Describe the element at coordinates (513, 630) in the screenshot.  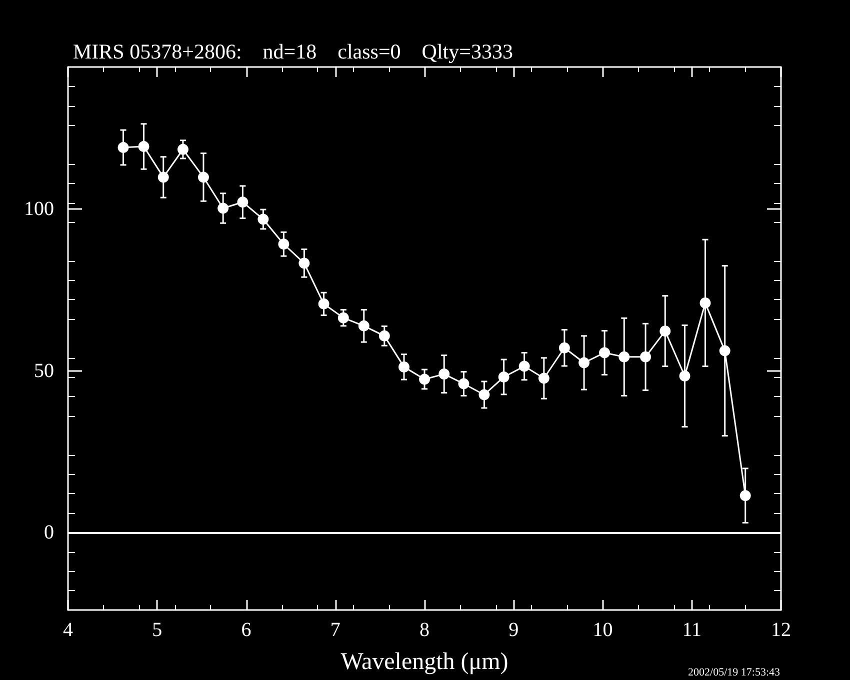
I see `x-tick-label: 9` at that location.